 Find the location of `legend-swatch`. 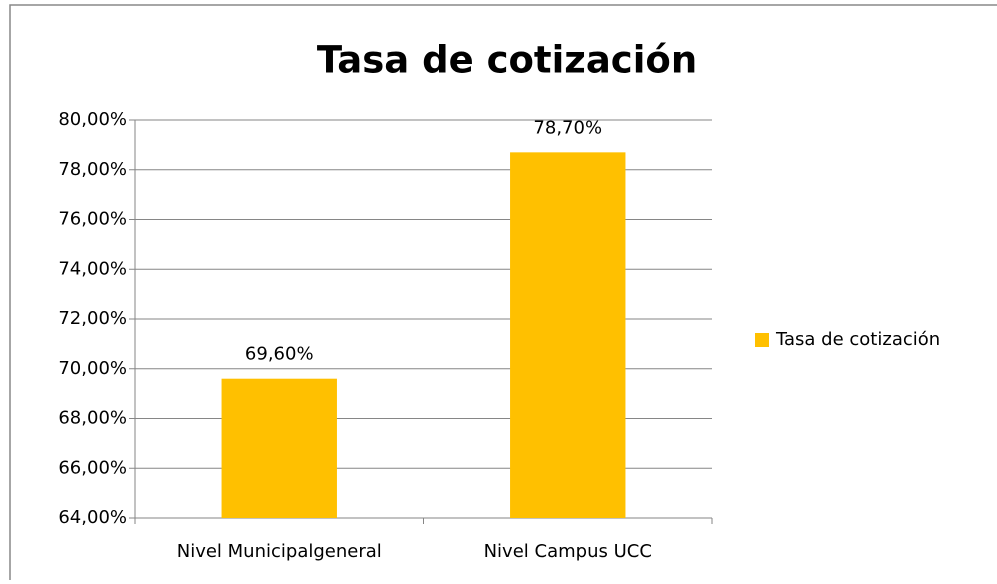

legend-swatch is located at coordinates (762, 340).